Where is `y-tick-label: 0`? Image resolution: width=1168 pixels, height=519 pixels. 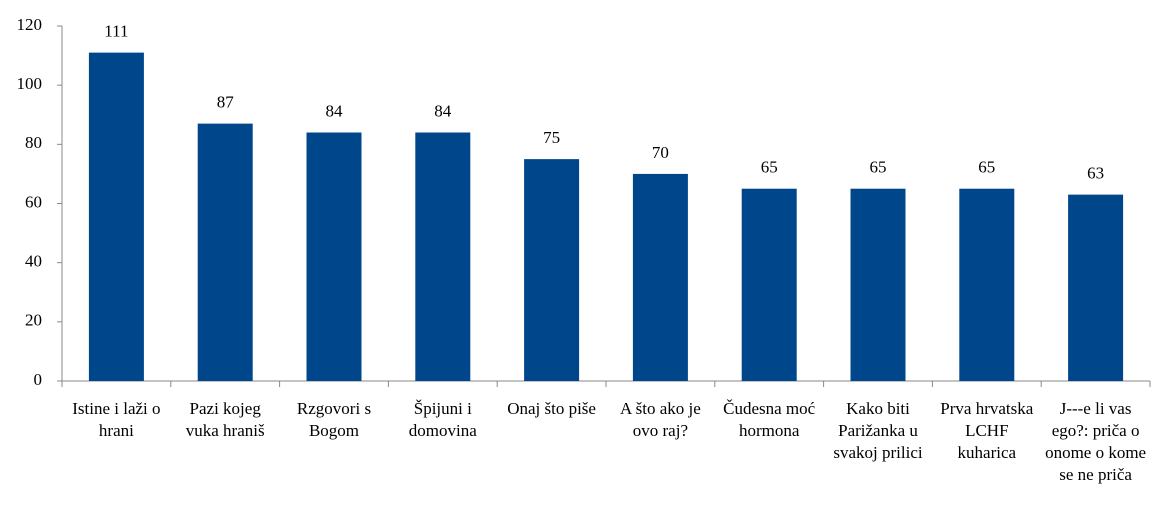 y-tick-label: 0 is located at coordinates (38, 379).